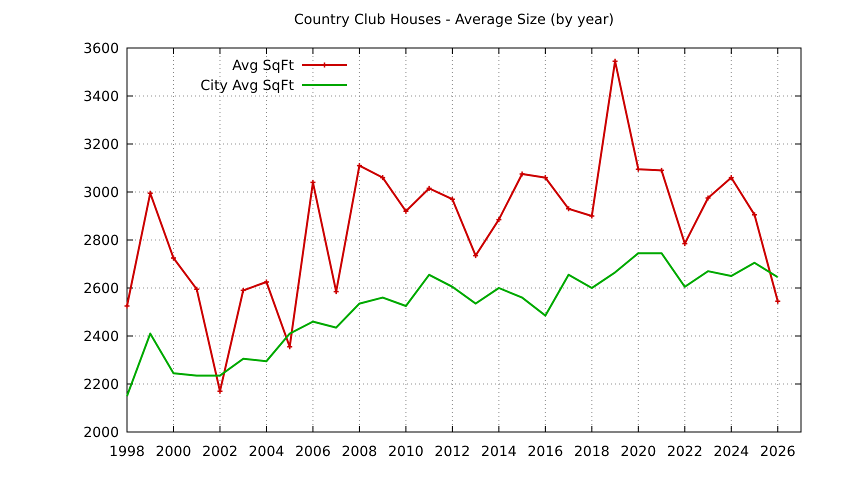 This screenshot has height=480, width=844. I want to click on x-tick-label: 2000, so click(174, 452).